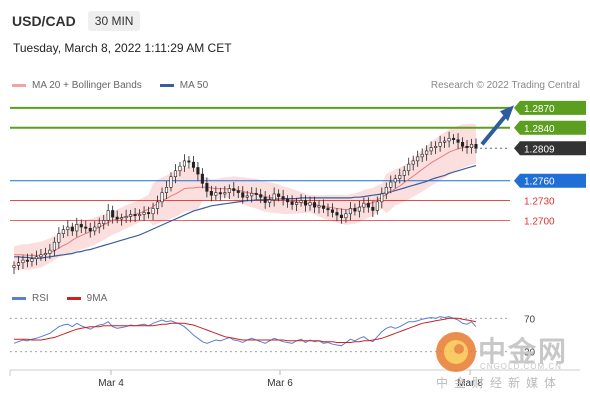 The height and width of the screenshot is (400, 590). What do you see at coordinates (166, 85) in the screenshot?
I see `legend-ma50-swatch` at bounding box center [166, 85].